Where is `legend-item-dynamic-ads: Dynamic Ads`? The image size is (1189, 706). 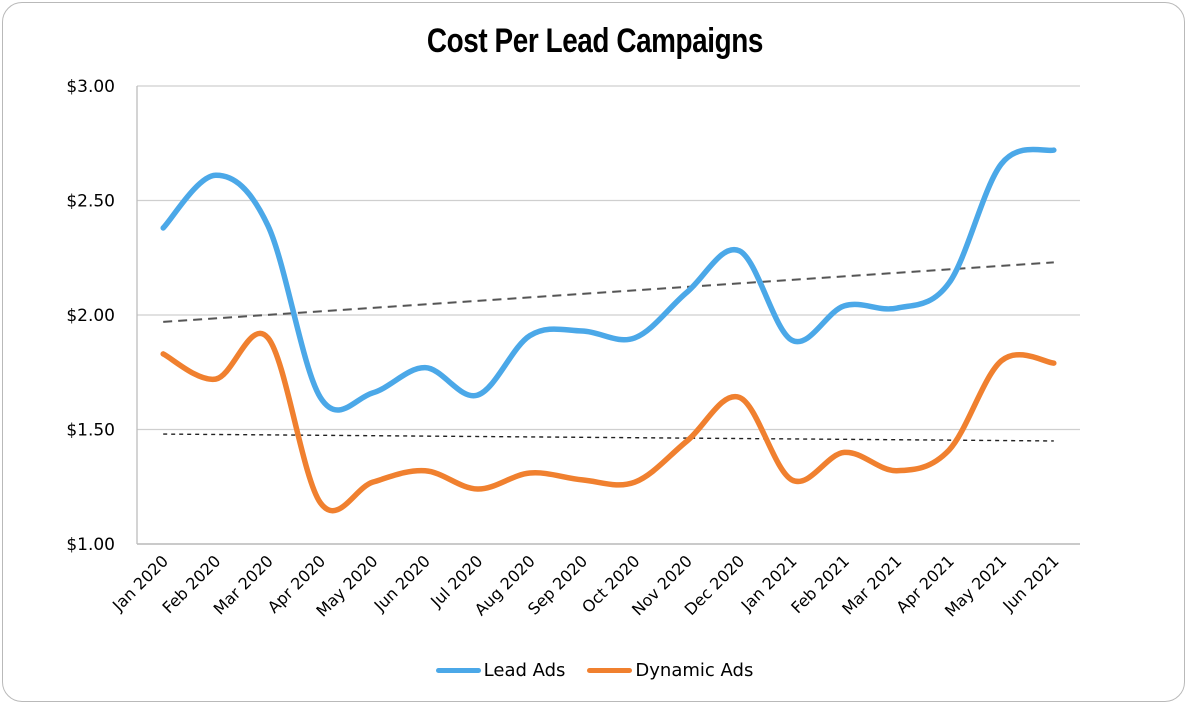
legend-item-dynamic-ads: Dynamic Ads is located at coordinates (670, 670).